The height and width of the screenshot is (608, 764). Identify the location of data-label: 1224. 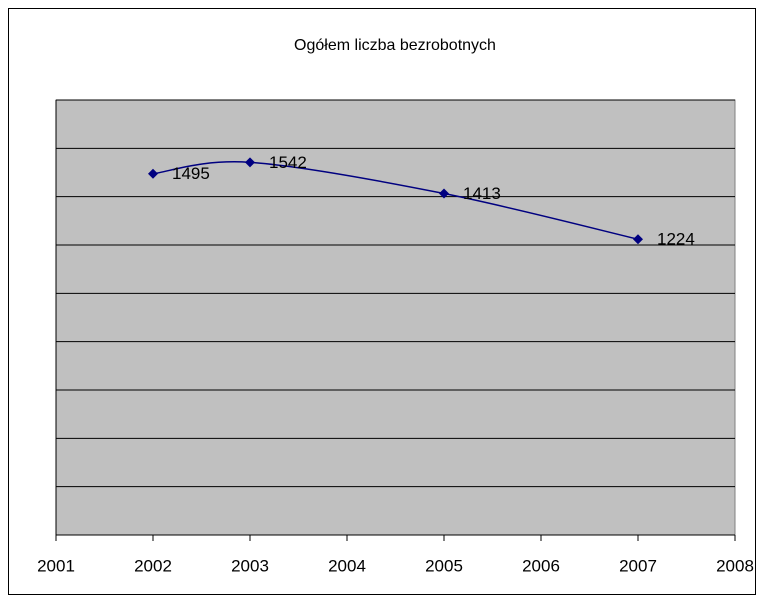
(676, 239).